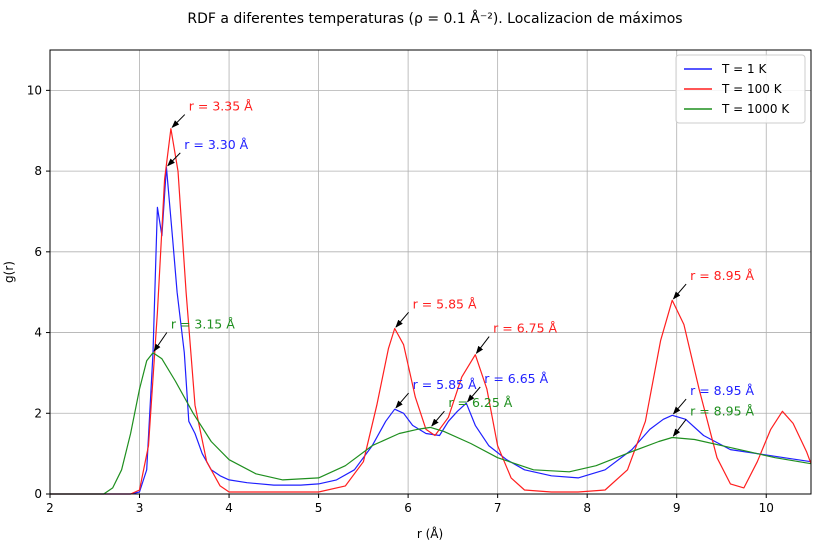 This screenshot has height=544, width=826. I want to click on y-axis-label: g(r), so click(9, 272).